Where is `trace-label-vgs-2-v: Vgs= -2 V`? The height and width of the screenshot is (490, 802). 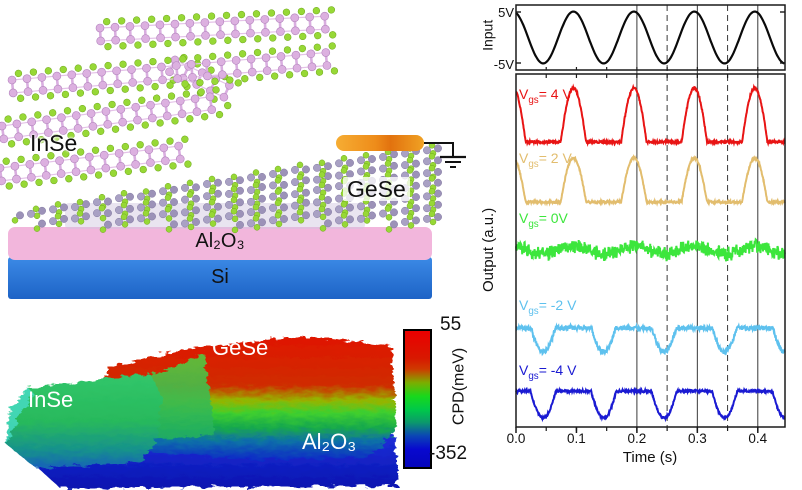 trace-label-vgs-2-v: Vgs= -2 V is located at coordinates (548, 307).